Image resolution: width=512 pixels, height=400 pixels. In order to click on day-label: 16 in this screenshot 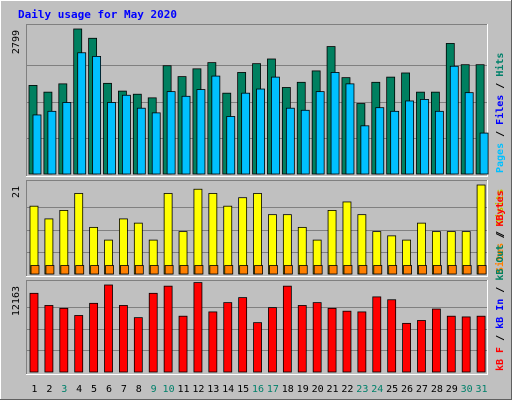, I will do `click(258, 389)`.